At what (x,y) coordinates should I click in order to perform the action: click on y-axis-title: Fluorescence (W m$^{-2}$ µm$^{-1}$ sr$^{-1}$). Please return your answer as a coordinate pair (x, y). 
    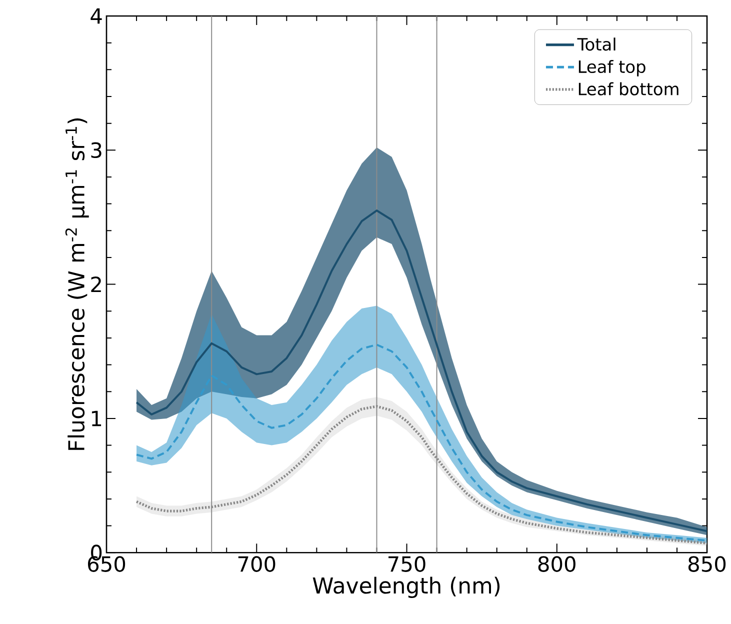
    Looking at the image, I should click on (77, 284).